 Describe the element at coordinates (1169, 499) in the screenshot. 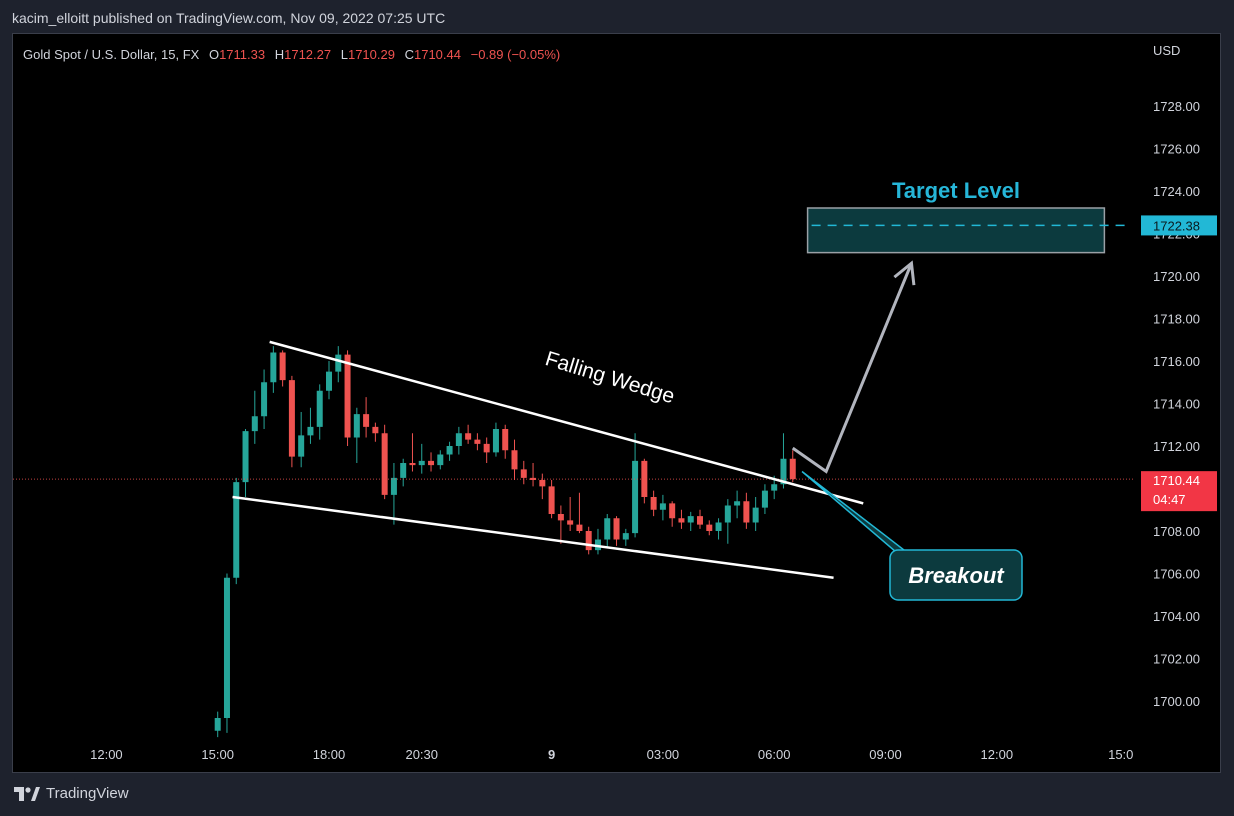

I see `countdown-timer: 04:47` at that location.